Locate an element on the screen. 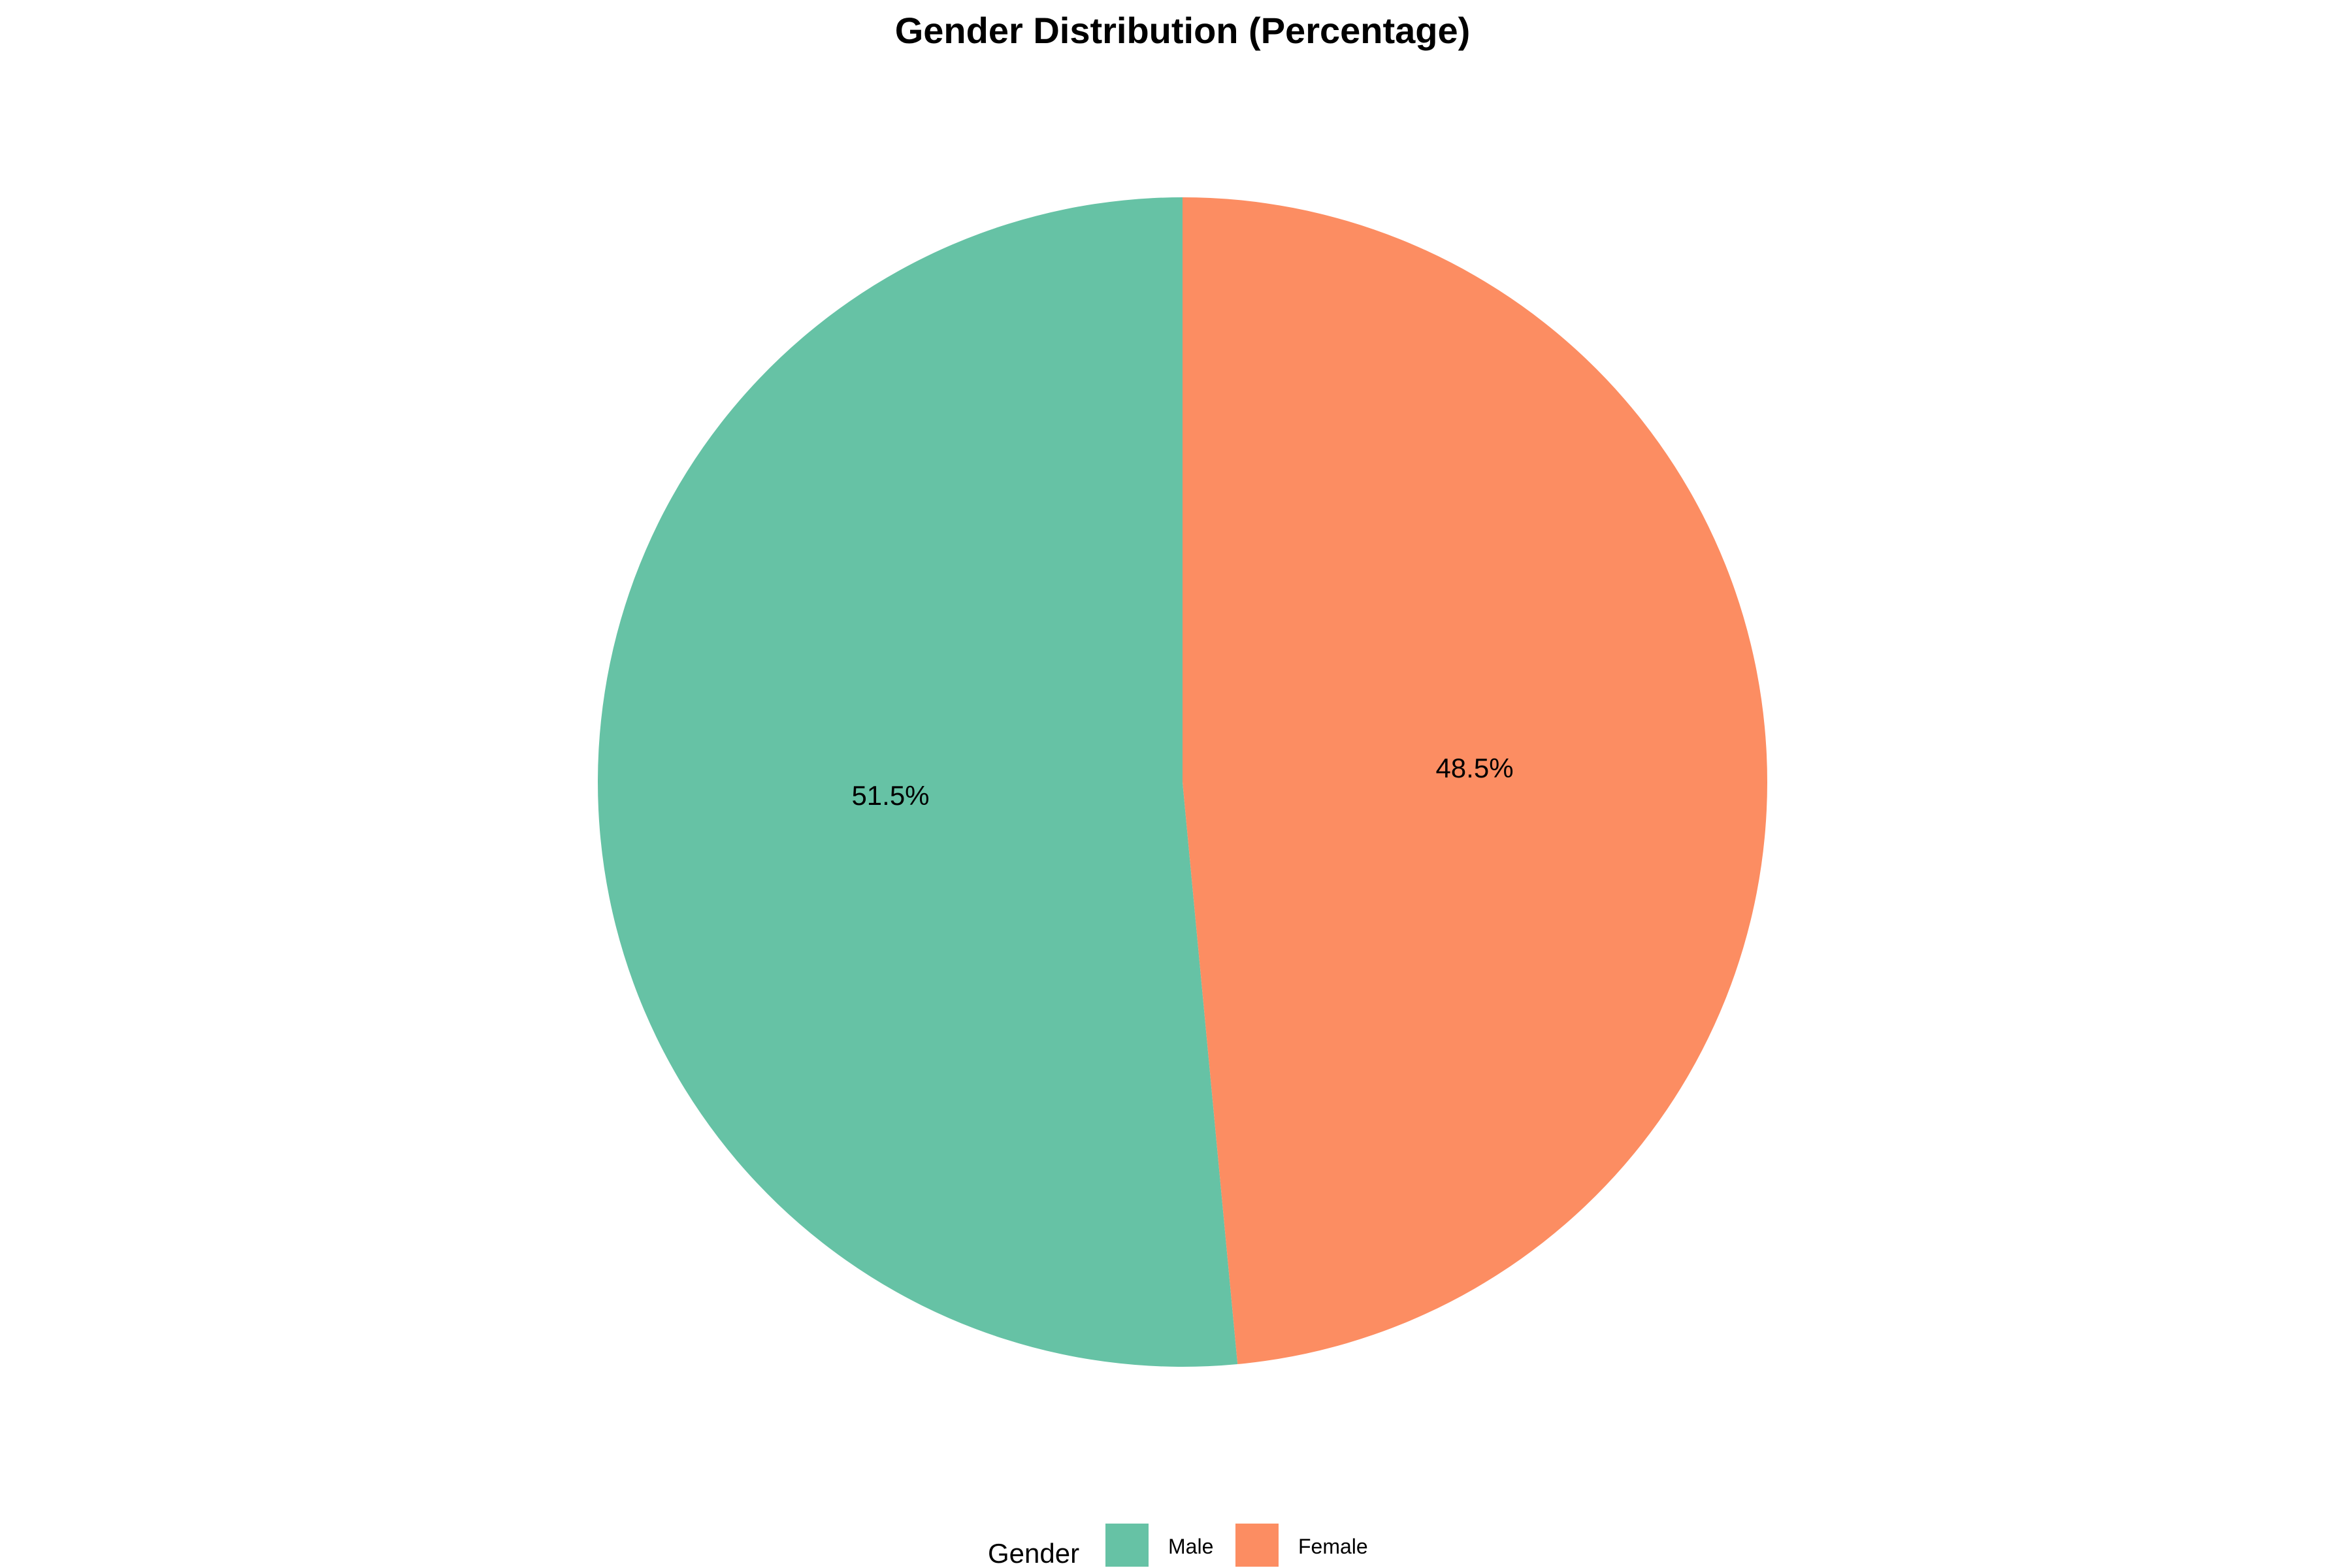 This screenshot has height=1568, width=2352. legend-label-male: Male is located at coordinates (1190, 1546).